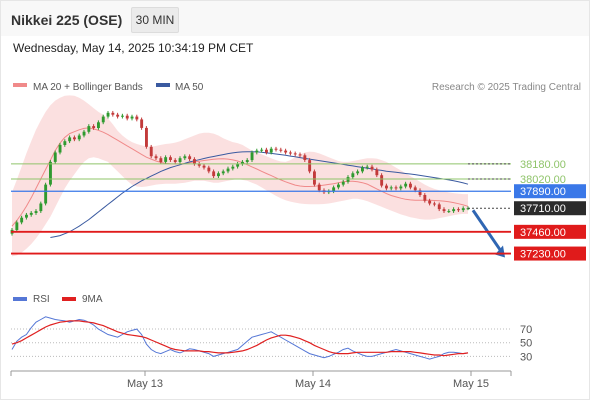  Describe the element at coordinates (20, 85) in the screenshot. I see `ma20-legend-swatch` at that location.